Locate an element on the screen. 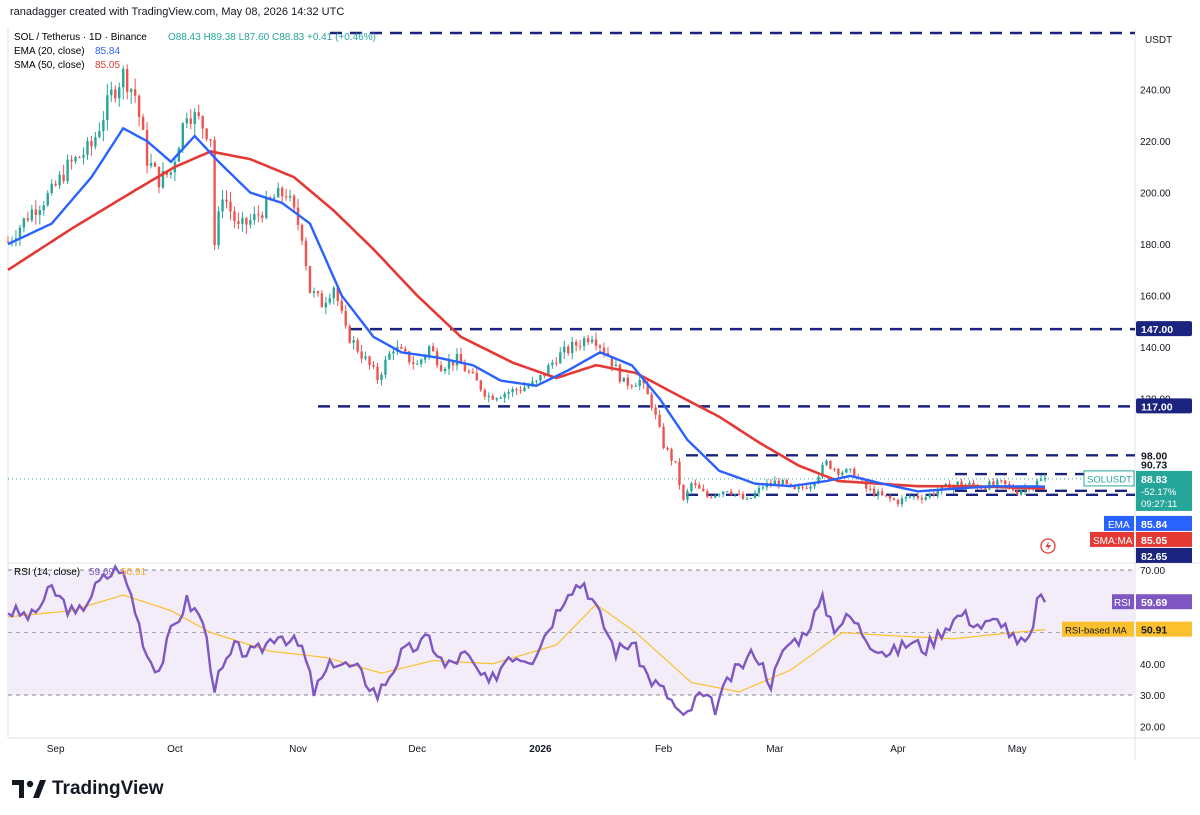 This screenshot has height=815, width=1200. rsi-tick-label: 40.00 is located at coordinates (1152, 665).